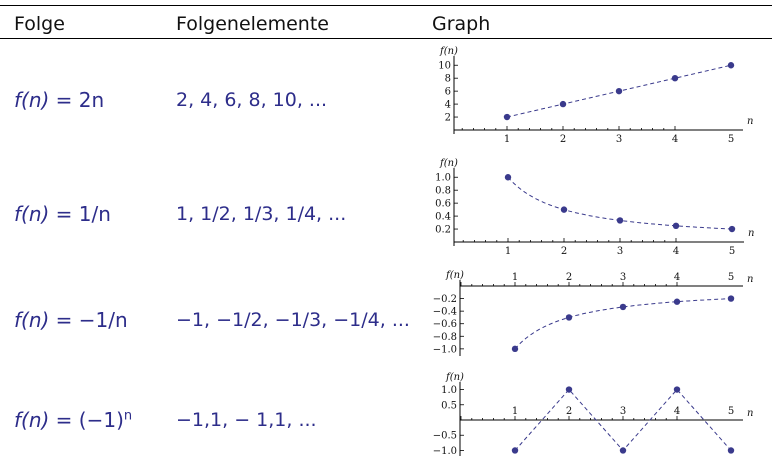  Describe the element at coordinates (443, 217) in the screenshot. I see `y-tick-label: 0.4` at that location.